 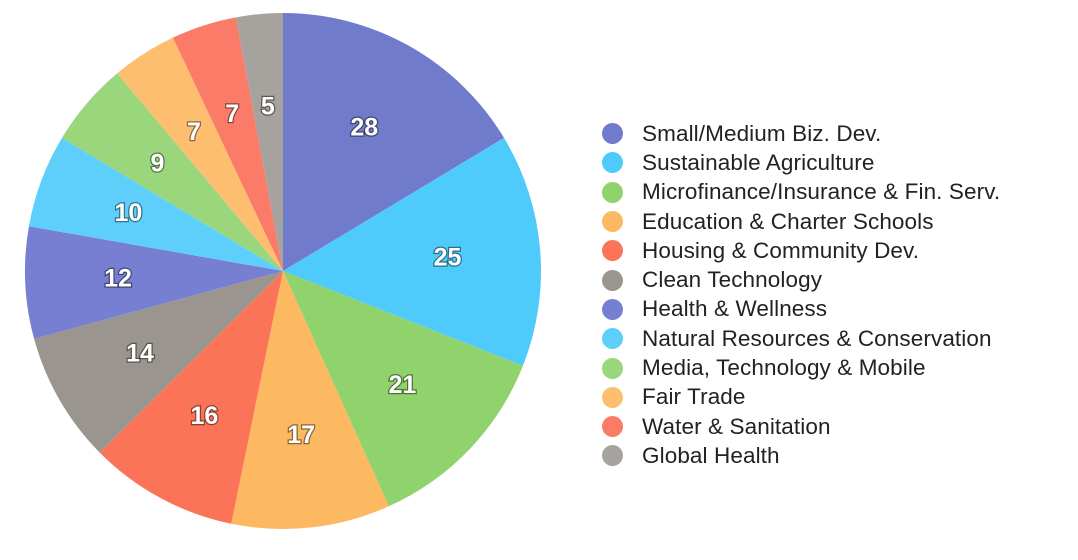 I want to click on legend-item: Small/Medium Biz. Dev., so click(x=801, y=133).